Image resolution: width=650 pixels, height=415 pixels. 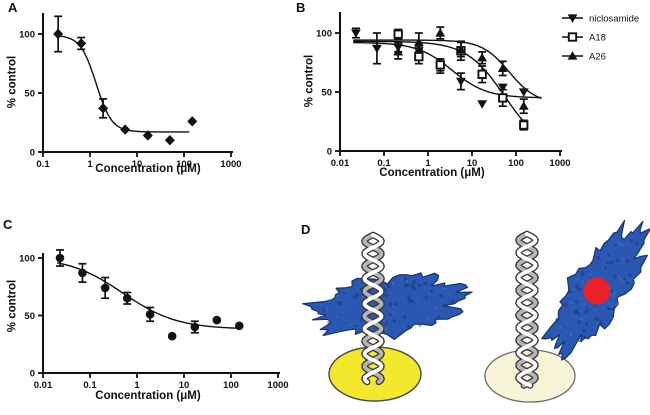 I want to click on legend-label-niclosamide: niclosamide, so click(x=614, y=19).